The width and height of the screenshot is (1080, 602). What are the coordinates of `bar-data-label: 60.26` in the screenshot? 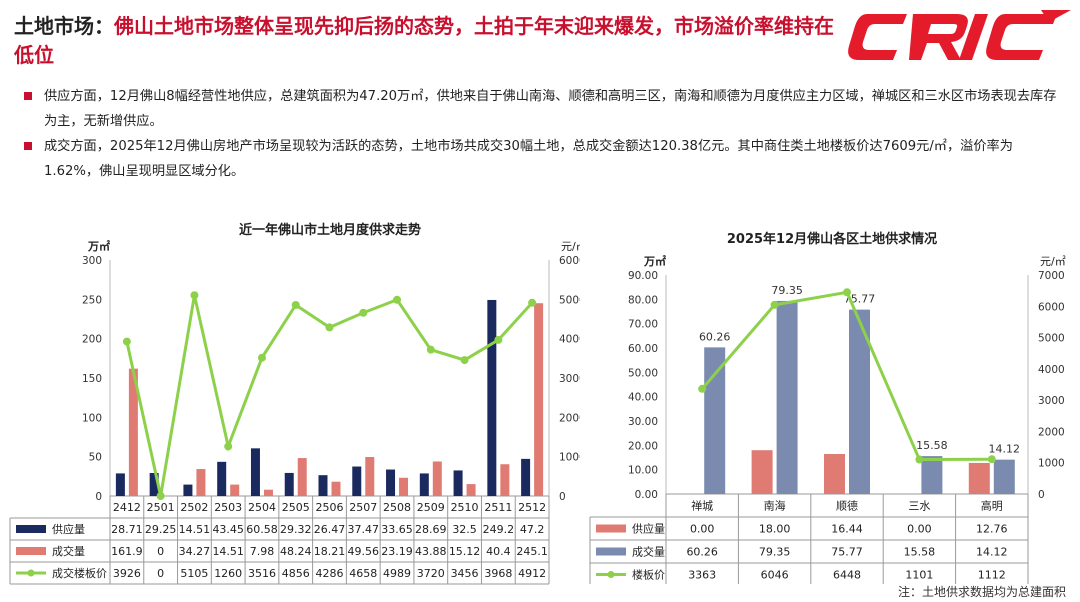 It's located at (715, 336).